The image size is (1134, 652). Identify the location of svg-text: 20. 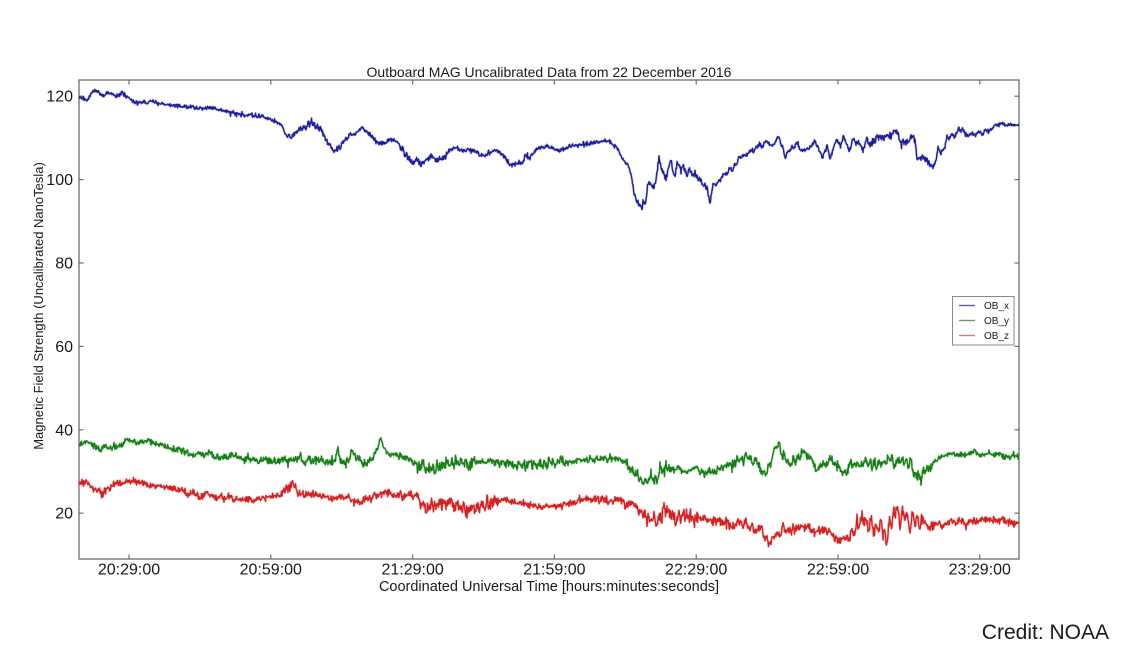
(64, 514).